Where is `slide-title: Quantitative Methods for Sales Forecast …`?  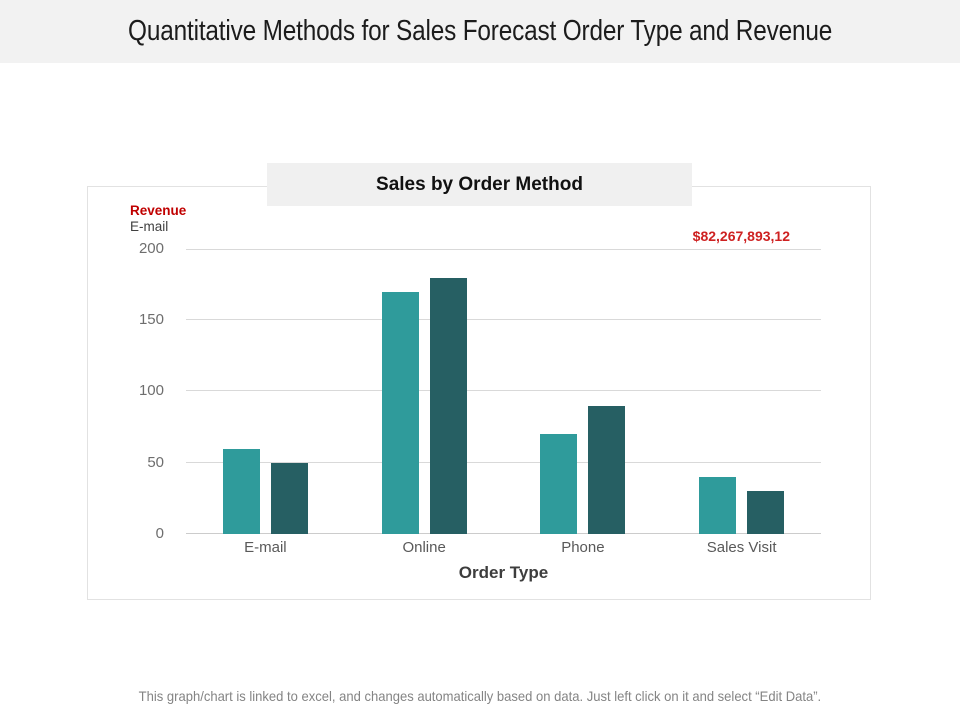
slide-title: Quantitative Methods for Sales Forecast … is located at coordinates (480, 31).